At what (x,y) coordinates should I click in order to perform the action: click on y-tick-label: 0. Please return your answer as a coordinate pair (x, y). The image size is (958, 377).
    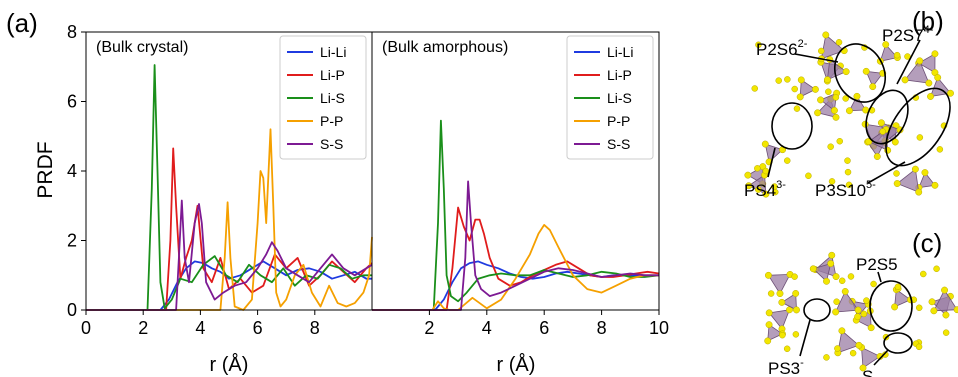
    Looking at the image, I should click on (72, 310).